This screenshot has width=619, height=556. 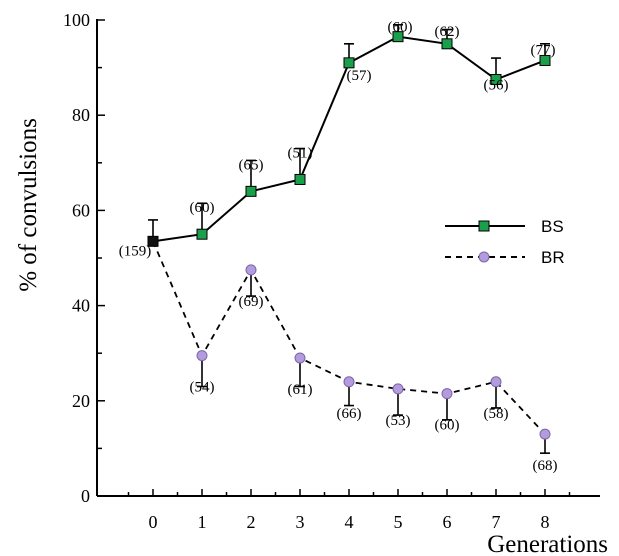 What do you see at coordinates (447, 426) in the screenshot?
I see `br-n-label: (60)` at bounding box center [447, 426].